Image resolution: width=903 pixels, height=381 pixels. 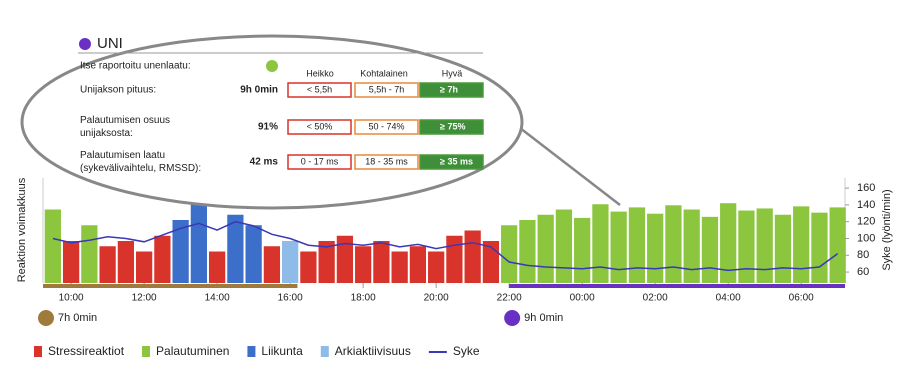 I want to click on column-header: Hyvä, so click(x=452, y=73).